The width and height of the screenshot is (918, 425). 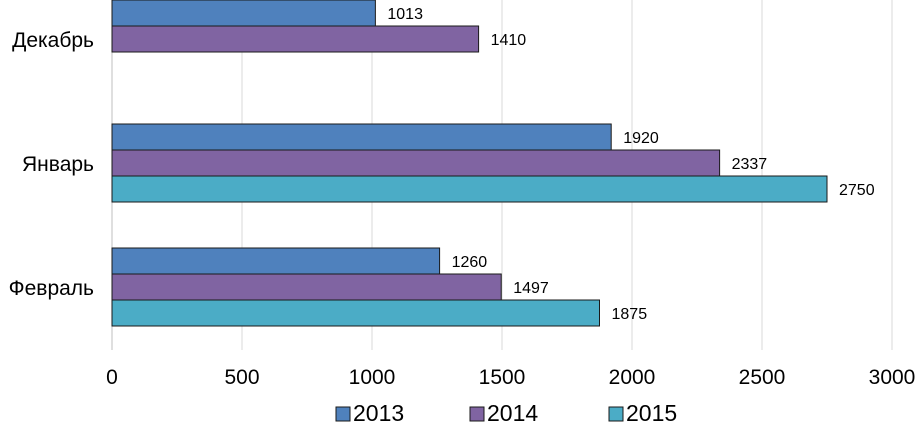 I want to click on data-label: 1410, so click(x=509, y=40).